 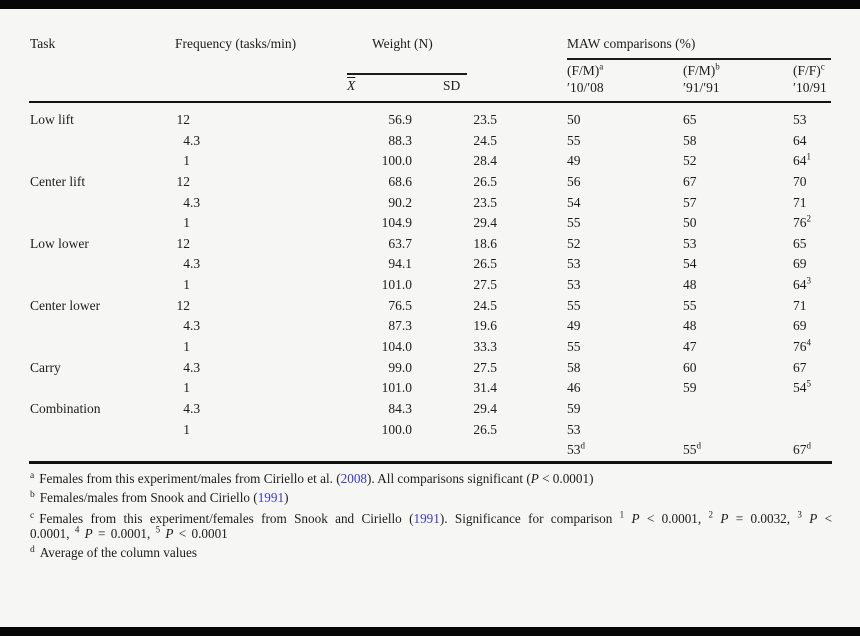 I want to click on cell-task: Center lower, so click(x=65, y=305).